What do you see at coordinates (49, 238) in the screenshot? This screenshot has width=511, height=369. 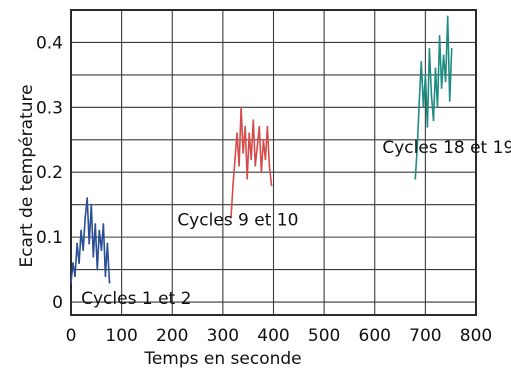 I see `y-tick-label: 0.1` at bounding box center [49, 238].